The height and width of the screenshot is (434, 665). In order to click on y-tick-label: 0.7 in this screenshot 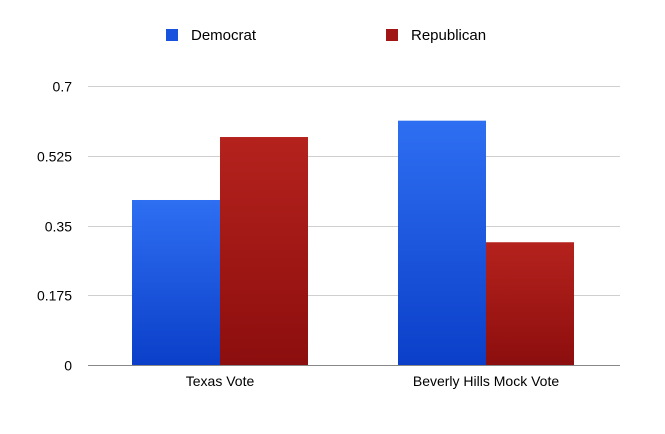, I will do `click(63, 87)`.